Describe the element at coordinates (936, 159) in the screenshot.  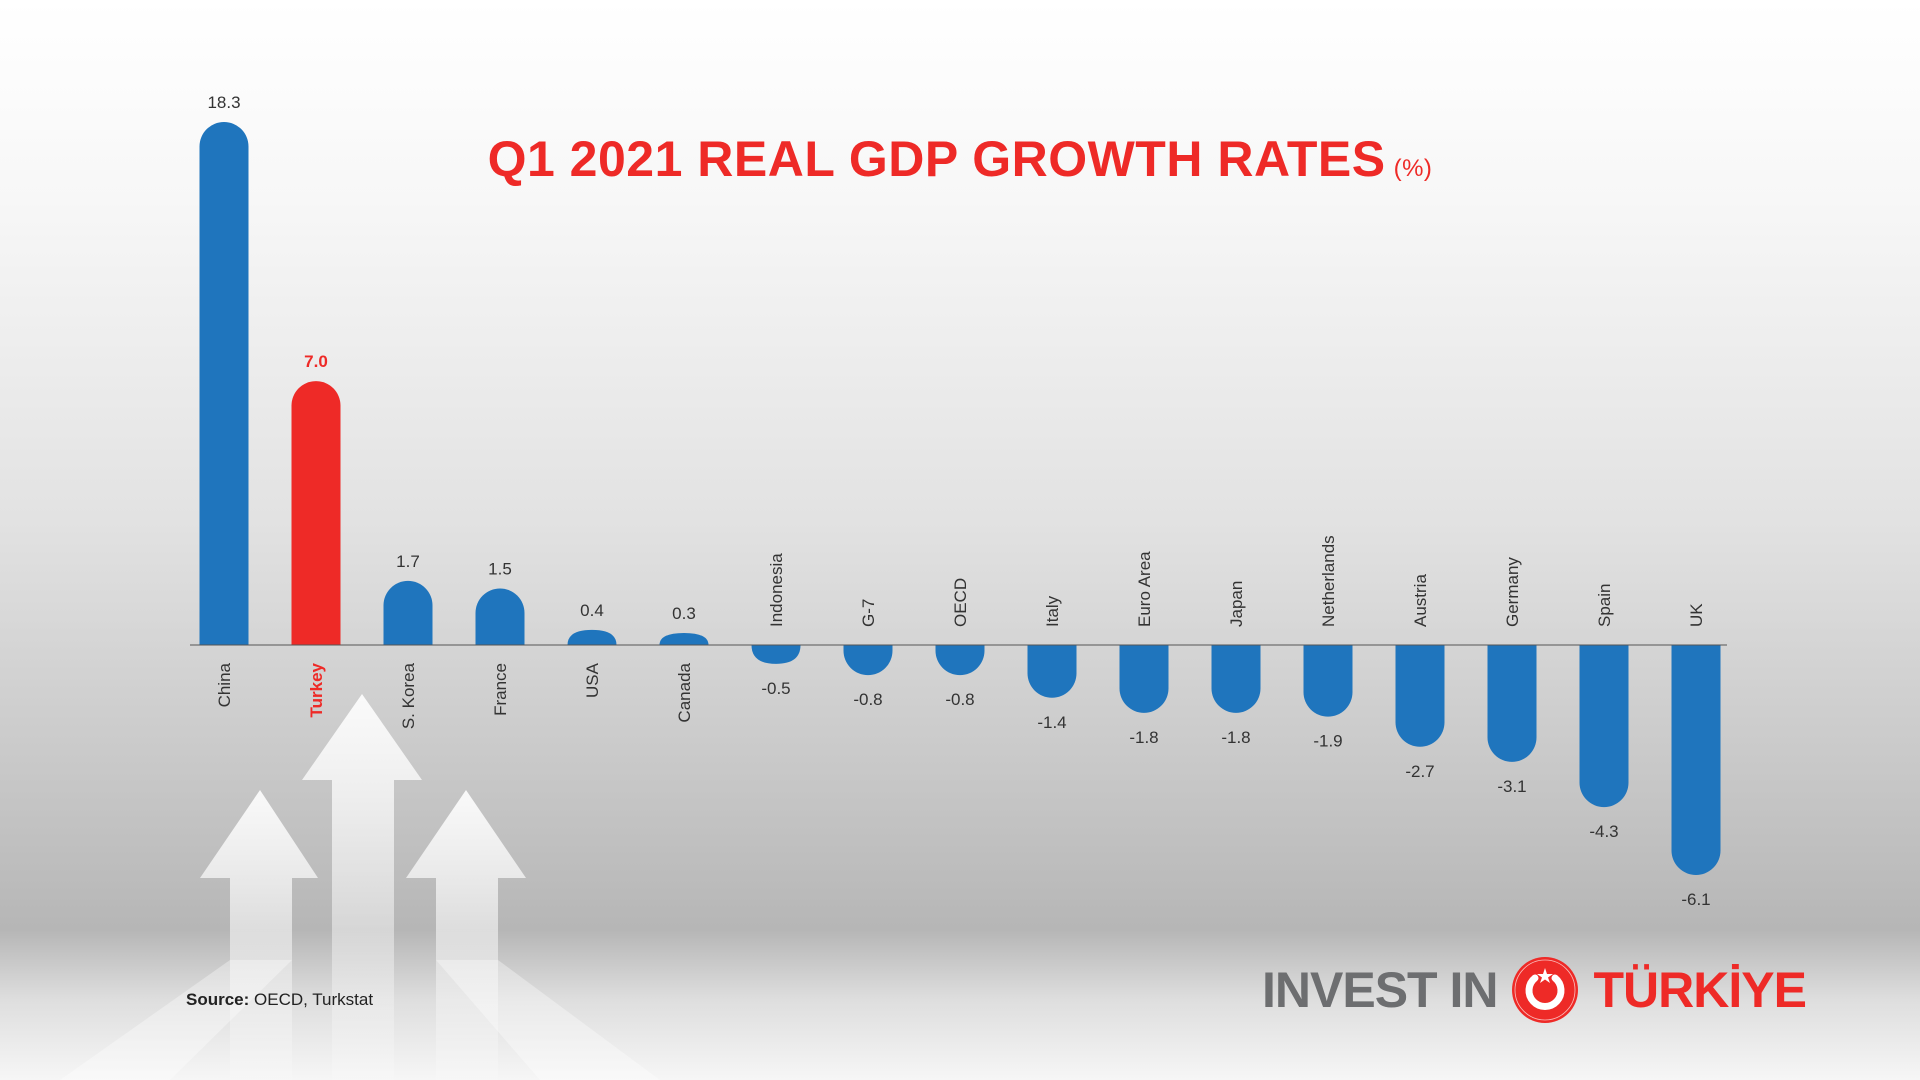
I see `title-text: Q1 2021 REAL GDP GROWTH RATES` at that location.